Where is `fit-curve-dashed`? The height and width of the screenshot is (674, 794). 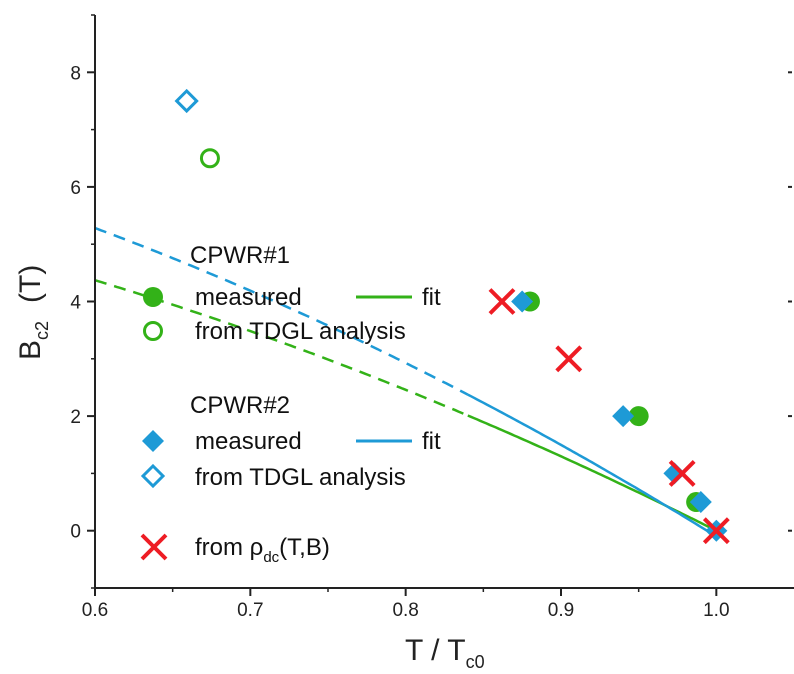 fit-curve-dashed is located at coordinates (281, 311).